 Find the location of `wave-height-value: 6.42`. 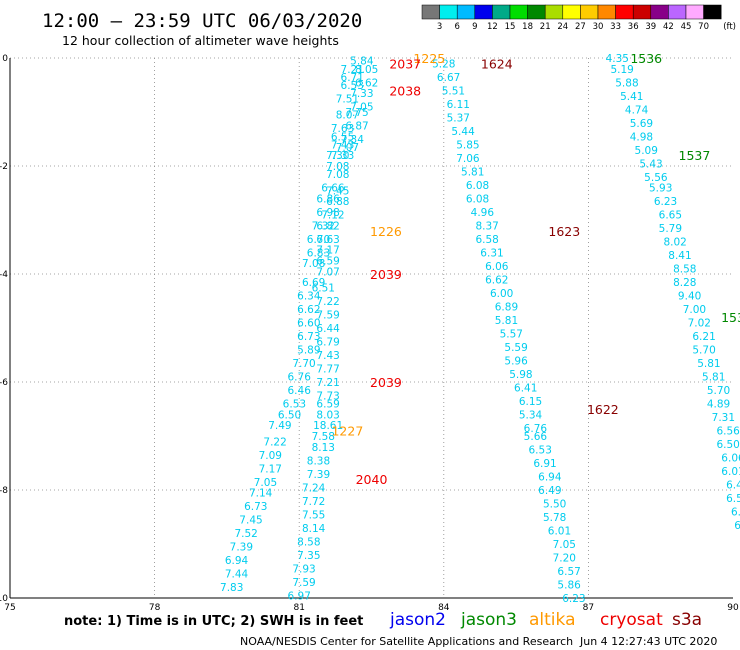

wave-height-value: 6.42 is located at coordinates (733, 486).